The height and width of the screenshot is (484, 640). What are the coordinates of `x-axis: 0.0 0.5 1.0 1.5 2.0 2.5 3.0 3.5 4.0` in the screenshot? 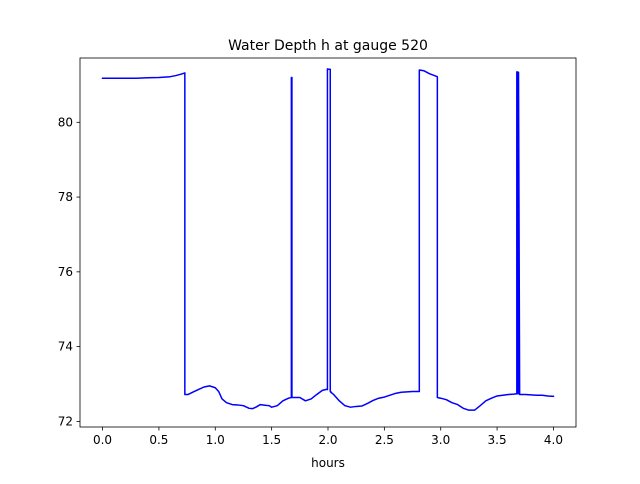 It's located at (328, 437).